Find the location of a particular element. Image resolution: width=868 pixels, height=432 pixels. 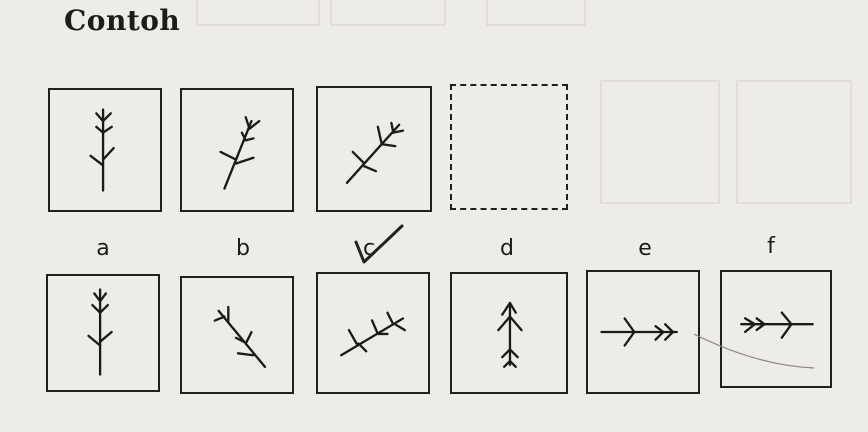

option-label-d: d is located at coordinates (507, 248).